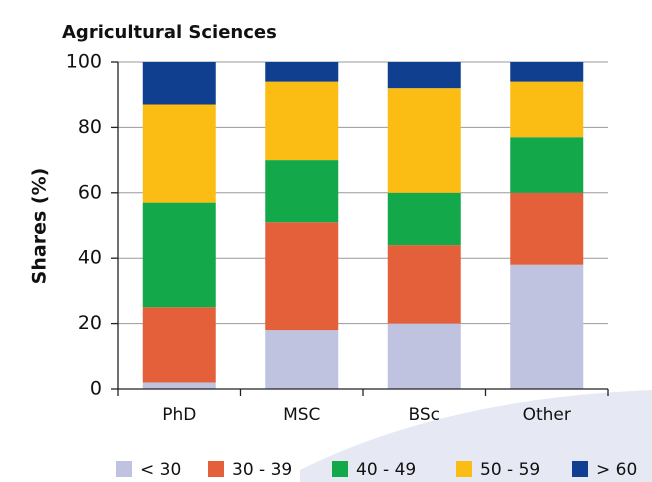  What do you see at coordinates (90, 323) in the screenshot?
I see `y-tick-label: 20` at bounding box center [90, 323].